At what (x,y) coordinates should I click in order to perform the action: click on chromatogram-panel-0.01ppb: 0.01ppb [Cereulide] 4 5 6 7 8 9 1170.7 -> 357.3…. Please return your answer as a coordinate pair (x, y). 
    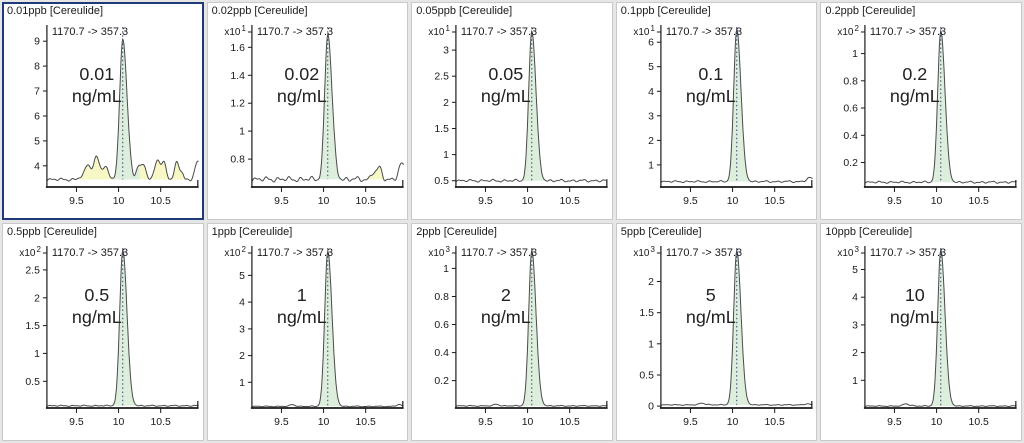
    Looking at the image, I should click on (103, 111).